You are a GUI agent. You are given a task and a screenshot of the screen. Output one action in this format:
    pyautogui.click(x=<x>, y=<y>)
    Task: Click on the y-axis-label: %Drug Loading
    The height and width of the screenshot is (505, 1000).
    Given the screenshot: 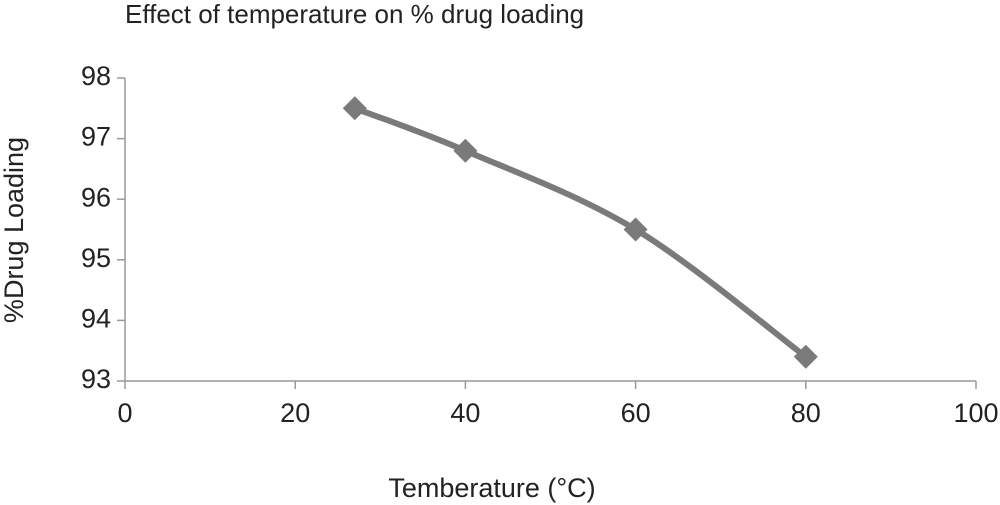 What is the action you would take?
    pyautogui.click(x=14, y=230)
    